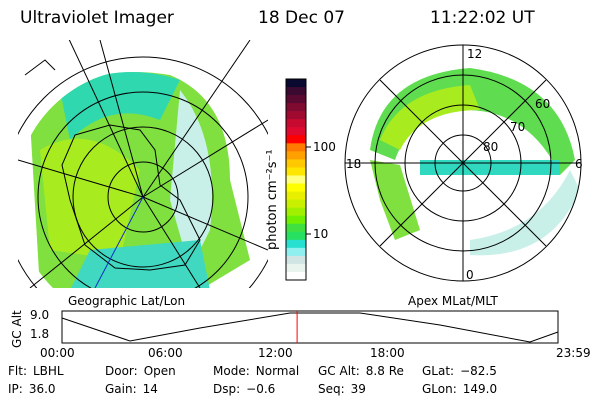 This screenshot has width=600, height=400. I want to click on status-value: 36.0, so click(42, 389).